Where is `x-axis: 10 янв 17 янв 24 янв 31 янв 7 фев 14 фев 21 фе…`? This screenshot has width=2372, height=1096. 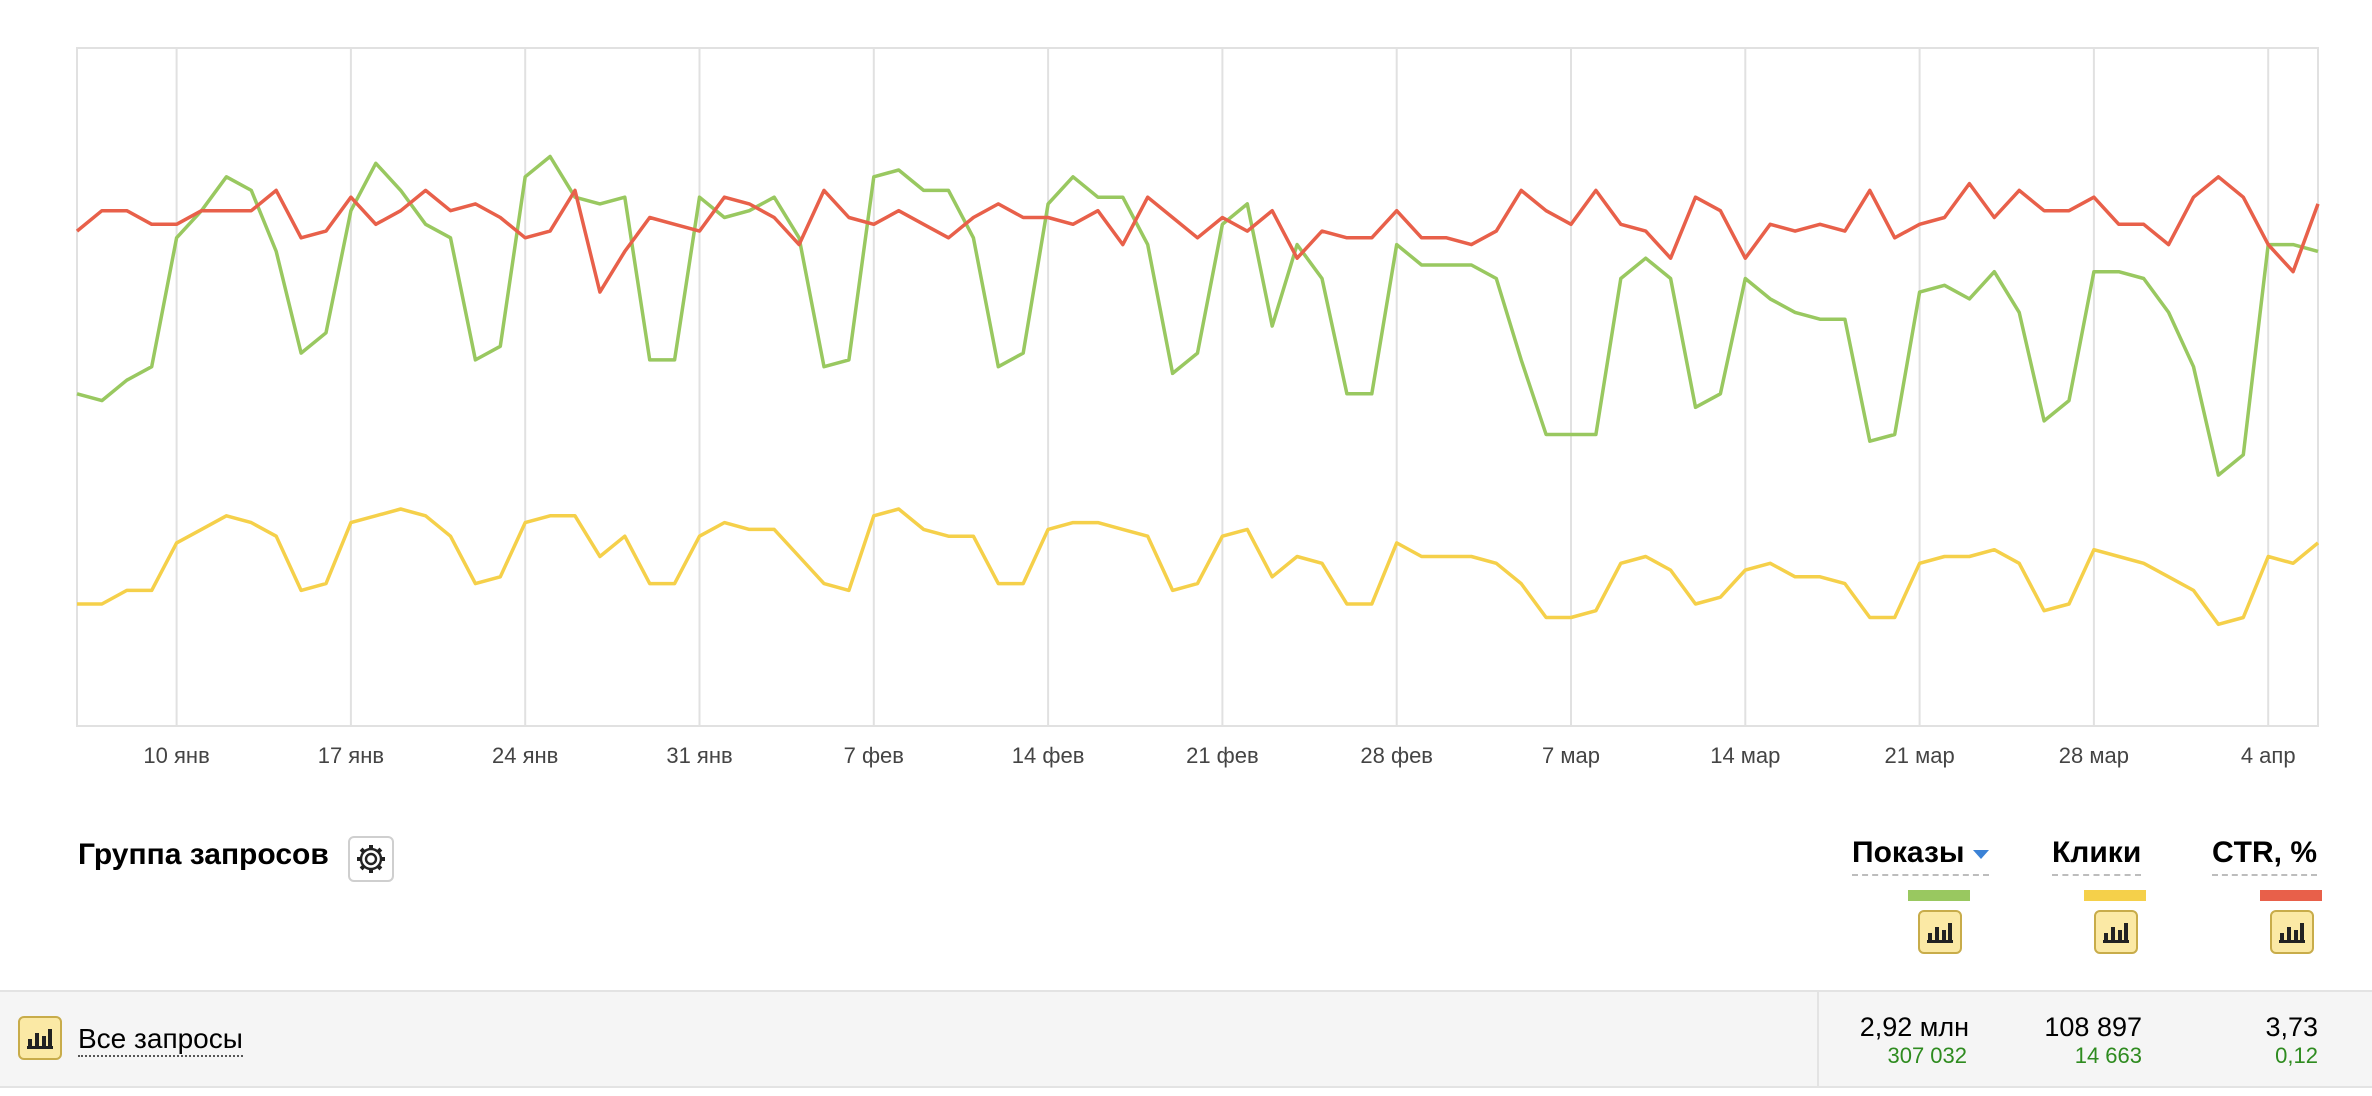 x-axis: 10 янв 17 янв 24 янв 31 янв 7 фев 14 фев 21 фе… is located at coordinates (1219, 755).